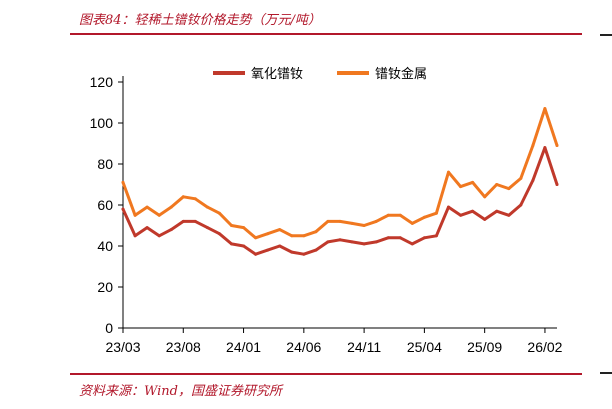 This screenshot has height=409, width=612. I want to click on x-tick-label: 25/09, so click(484, 347).